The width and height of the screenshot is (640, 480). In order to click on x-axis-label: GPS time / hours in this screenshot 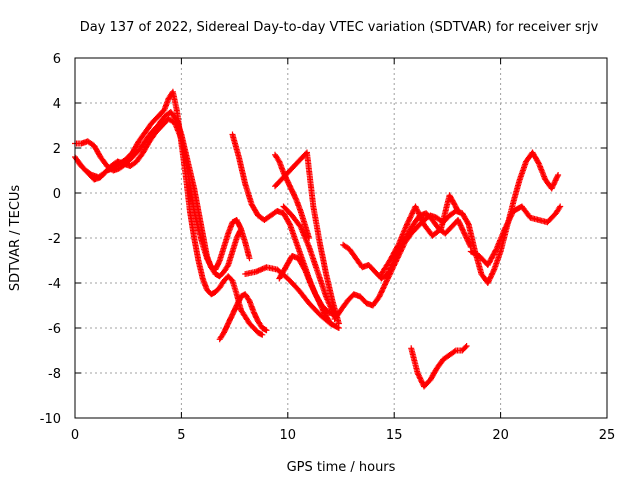, I will do `click(341, 467)`.